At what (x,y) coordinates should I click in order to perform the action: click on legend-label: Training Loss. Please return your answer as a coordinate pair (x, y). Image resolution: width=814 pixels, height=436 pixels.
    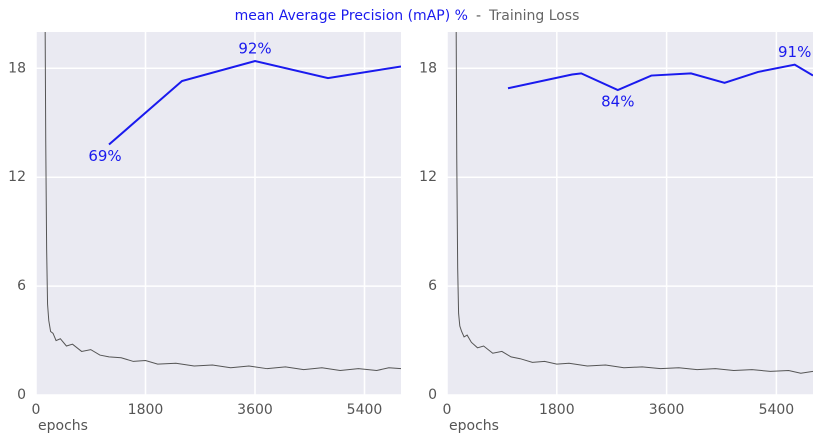
    Looking at the image, I should click on (533, 16).